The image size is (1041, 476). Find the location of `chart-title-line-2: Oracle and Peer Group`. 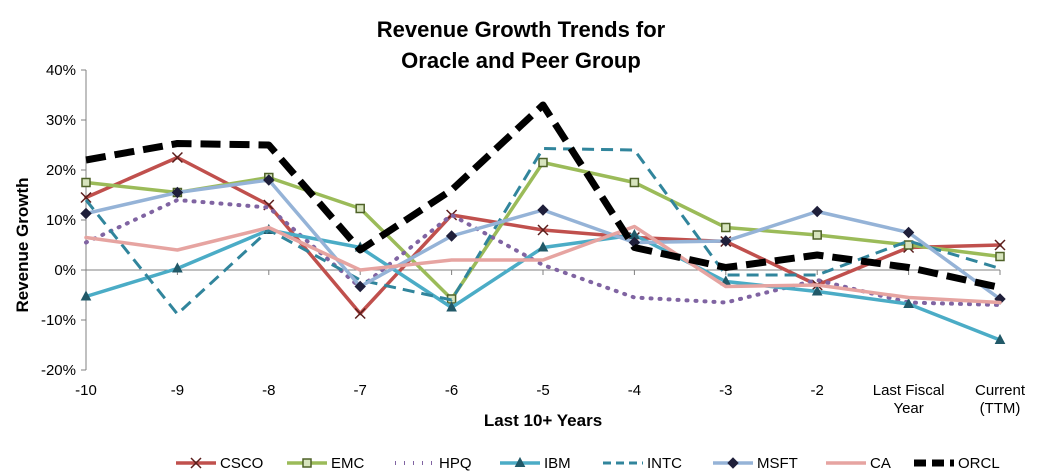

chart-title-line-2: Oracle and Peer Group is located at coordinates (521, 60).